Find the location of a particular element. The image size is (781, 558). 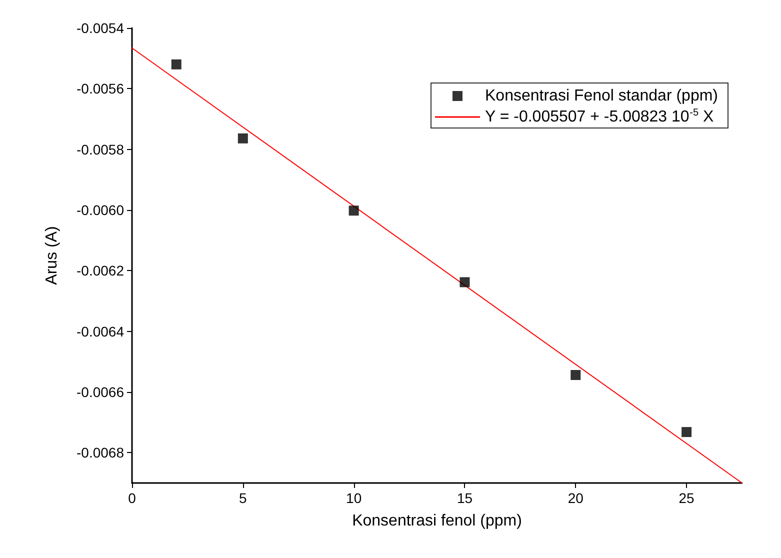

x-tick-label: 5 is located at coordinates (243, 498).